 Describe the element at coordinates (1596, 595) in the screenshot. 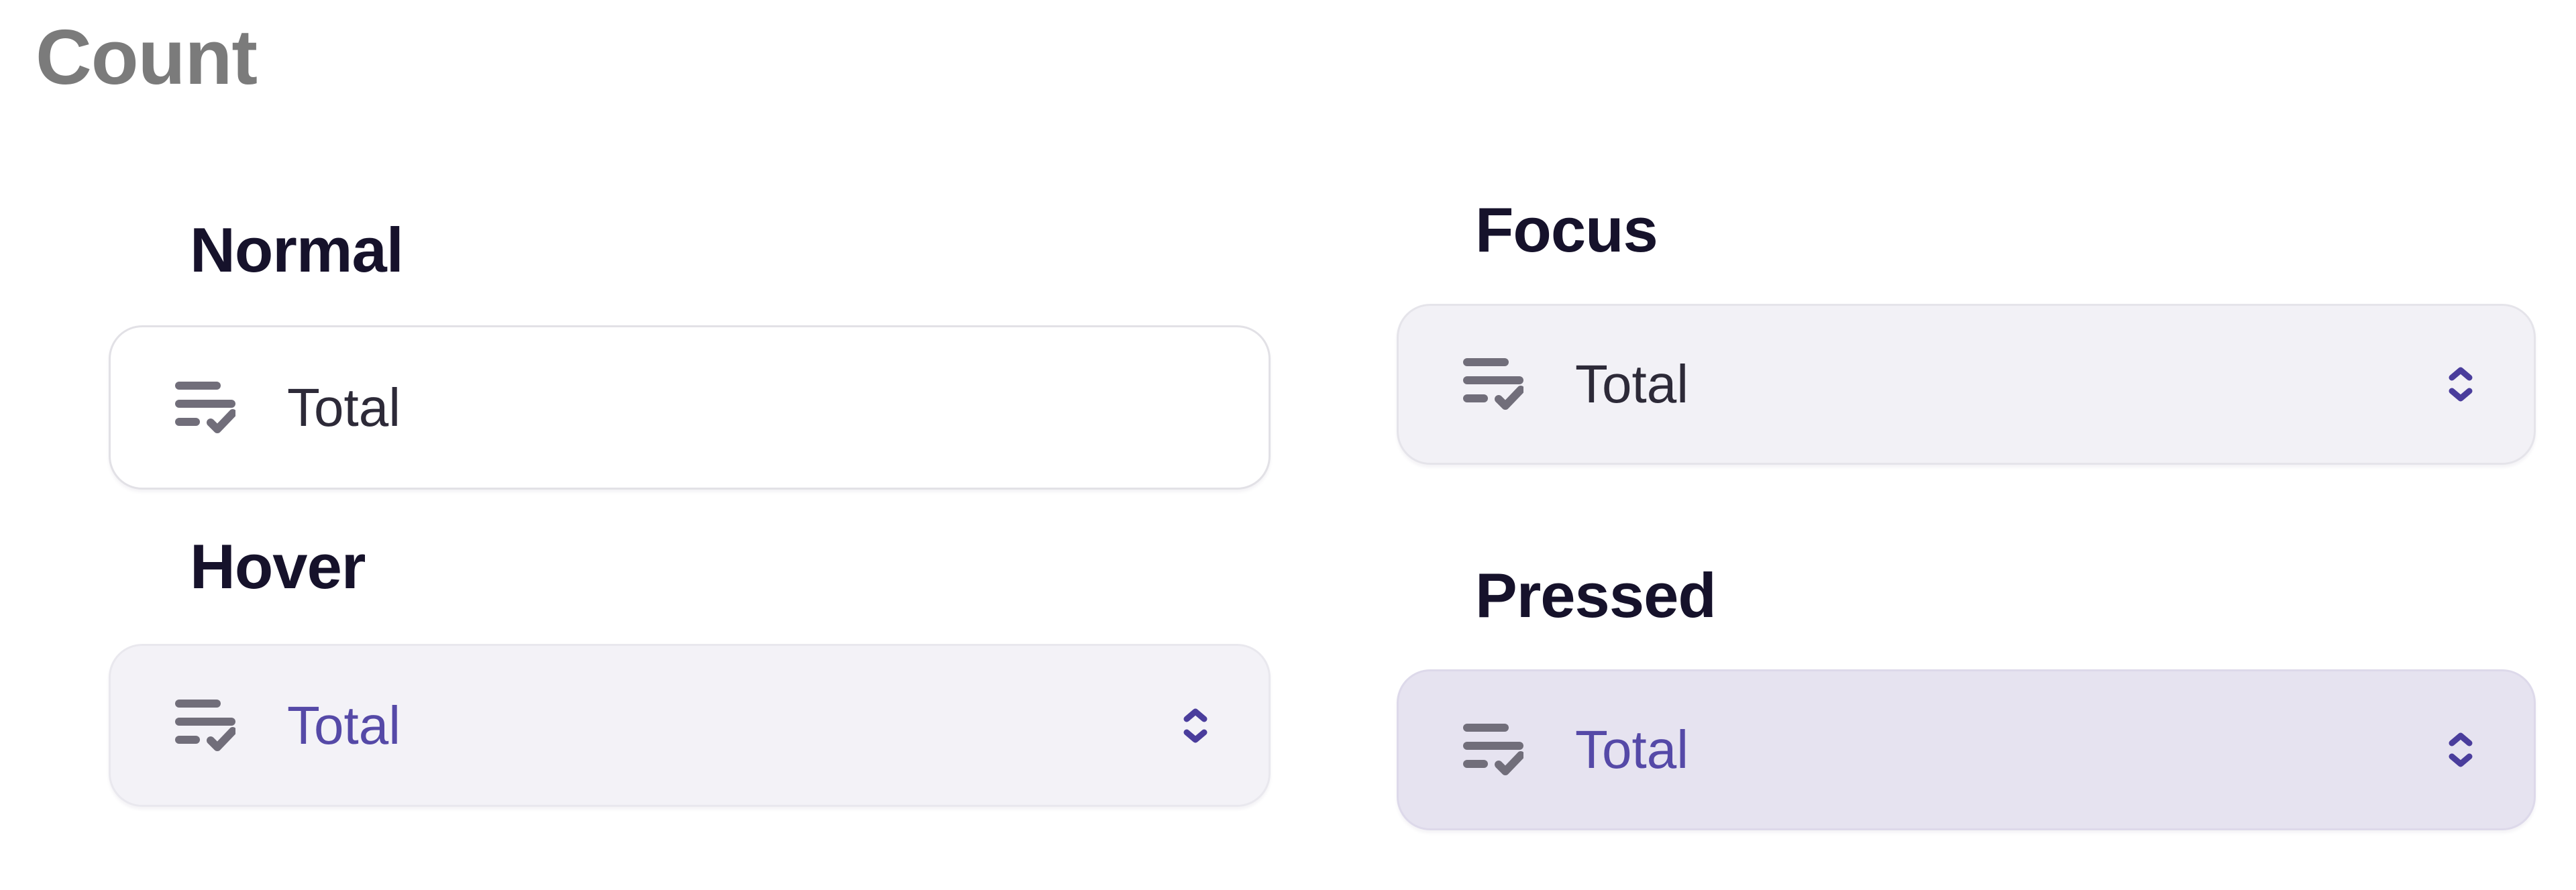

I see `state-label-pressed: Pressed` at that location.